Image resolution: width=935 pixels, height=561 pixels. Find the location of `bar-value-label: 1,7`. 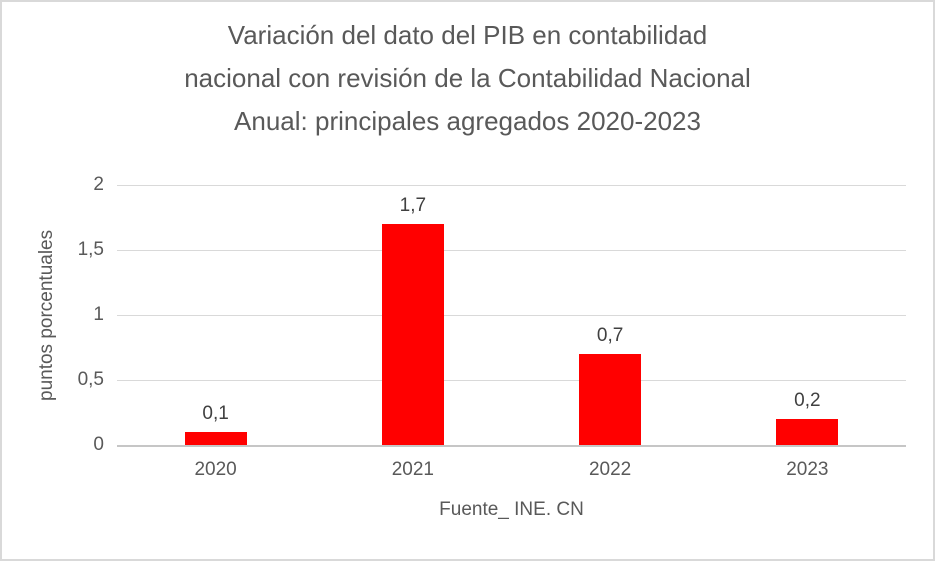

bar-value-label: 1,7 is located at coordinates (413, 205).